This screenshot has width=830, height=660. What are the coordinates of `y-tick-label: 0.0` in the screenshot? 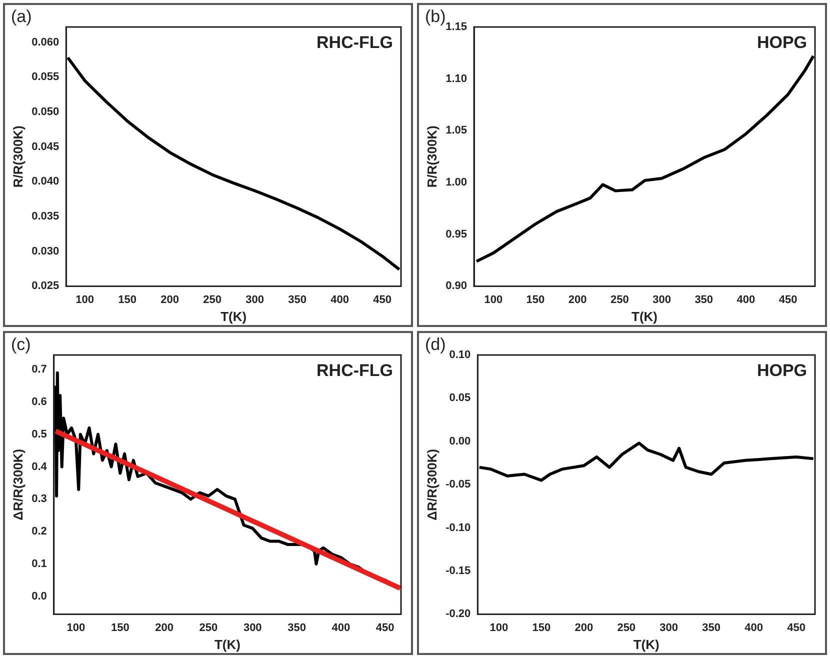 It's located at (39, 596).